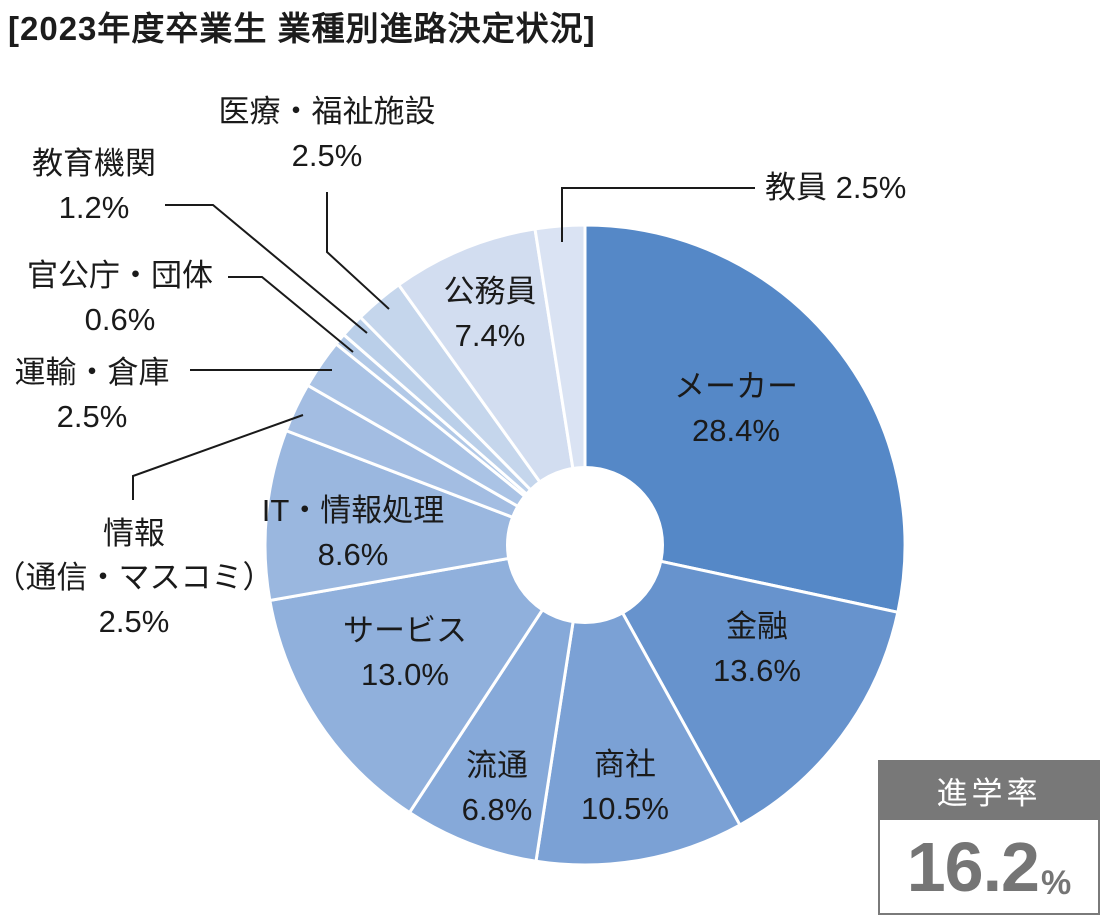 The height and width of the screenshot is (920, 1104). Describe the element at coordinates (736, 430) in the screenshot. I see `slice-label-line: 28.4%` at that location.